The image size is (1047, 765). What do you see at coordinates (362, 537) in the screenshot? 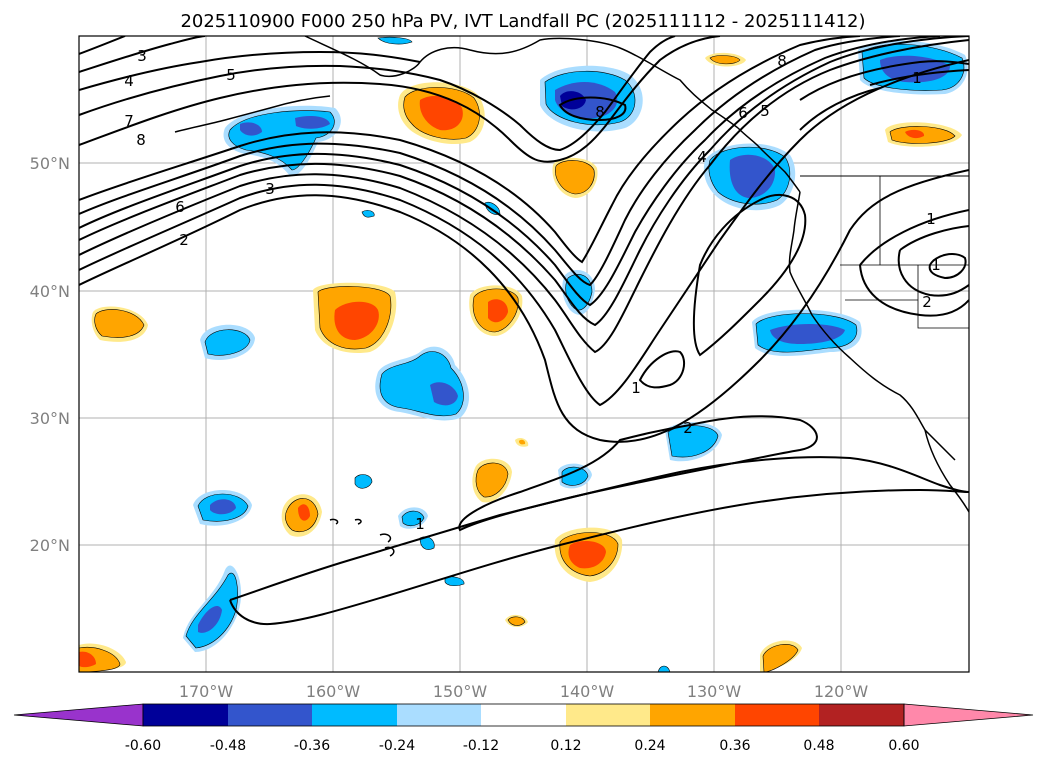
I see `hawaii-islands` at bounding box center [362, 537].